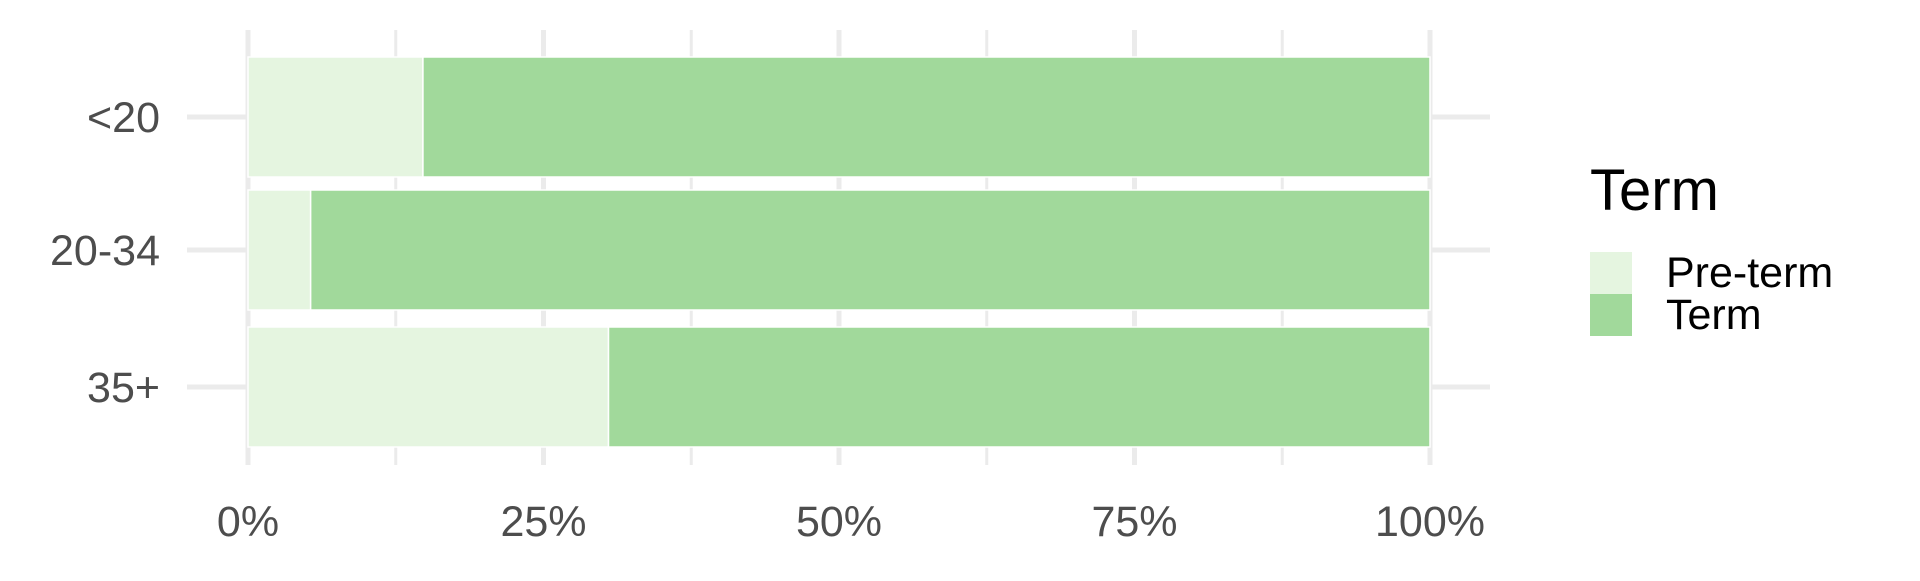 The height and width of the screenshot is (581, 1920). I want to click on x-tick-label: 0%, so click(248, 522).